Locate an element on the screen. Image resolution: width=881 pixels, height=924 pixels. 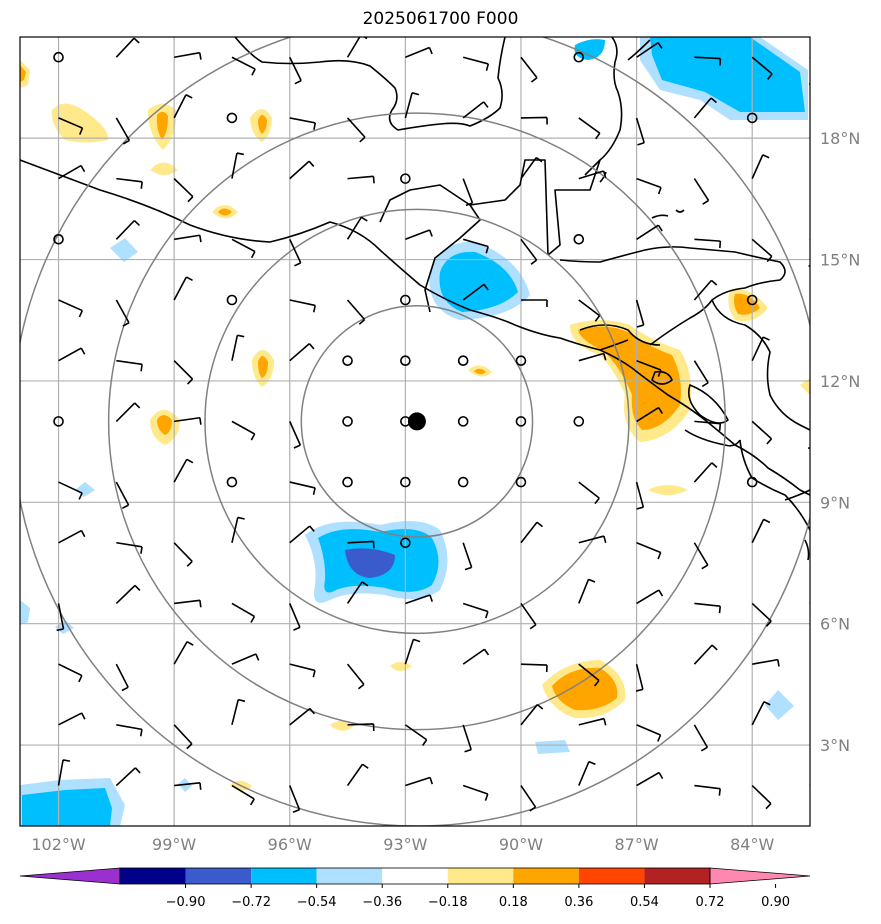
colorbar-label: −0.72 is located at coordinates (251, 902).